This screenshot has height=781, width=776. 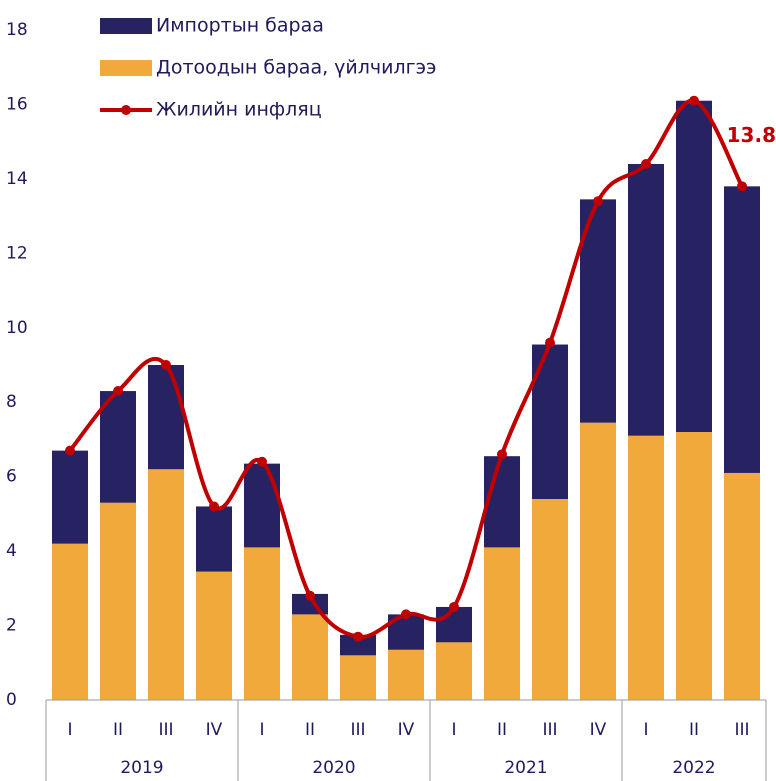 What do you see at coordinates (751, 135) in the screenshot?
I see `data-label: 13.8` at bounding box center [751, 135].